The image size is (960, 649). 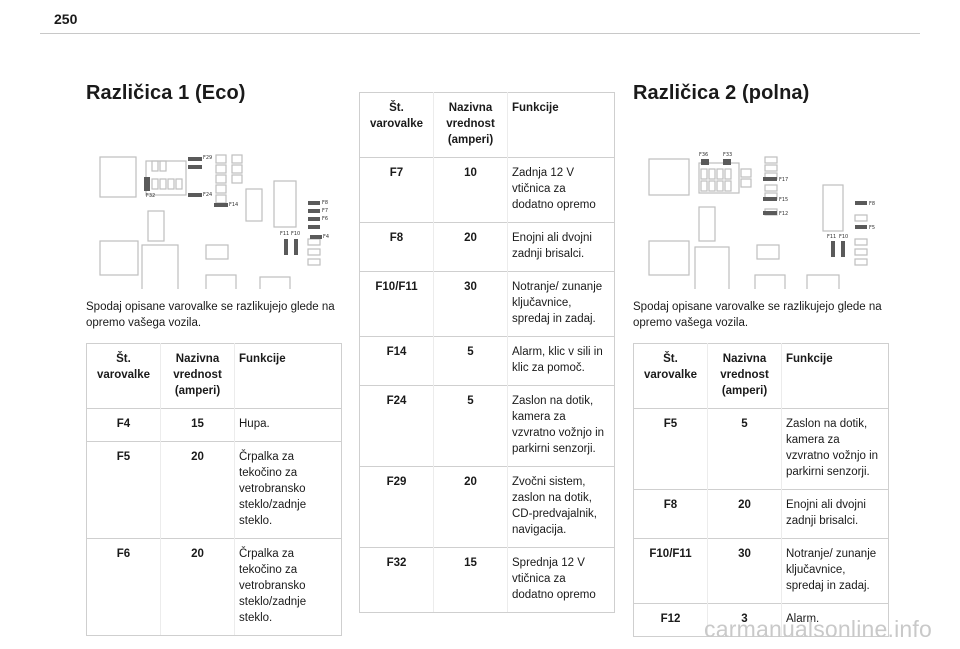 What do you see at coordinates (396, 507) in the screenshot?
I see `fuse-number: F29` at bounding box center [396, 507].